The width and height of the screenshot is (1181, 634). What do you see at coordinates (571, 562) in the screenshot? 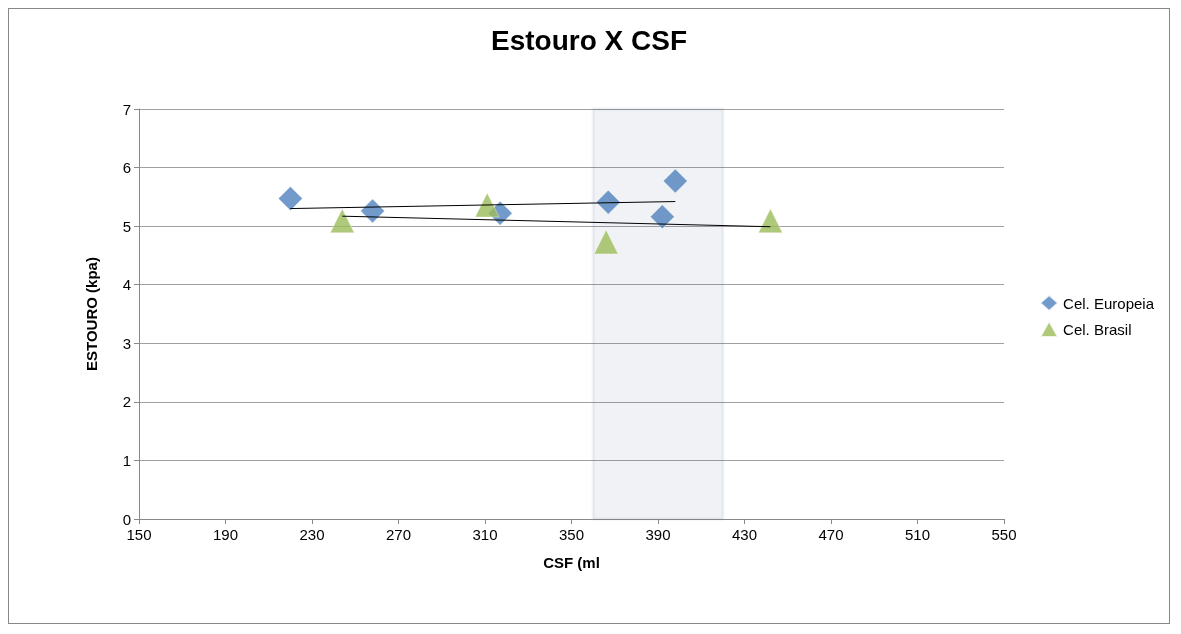
I see `x-axis-title: CSF (ml` at bounding box center [571, 562].